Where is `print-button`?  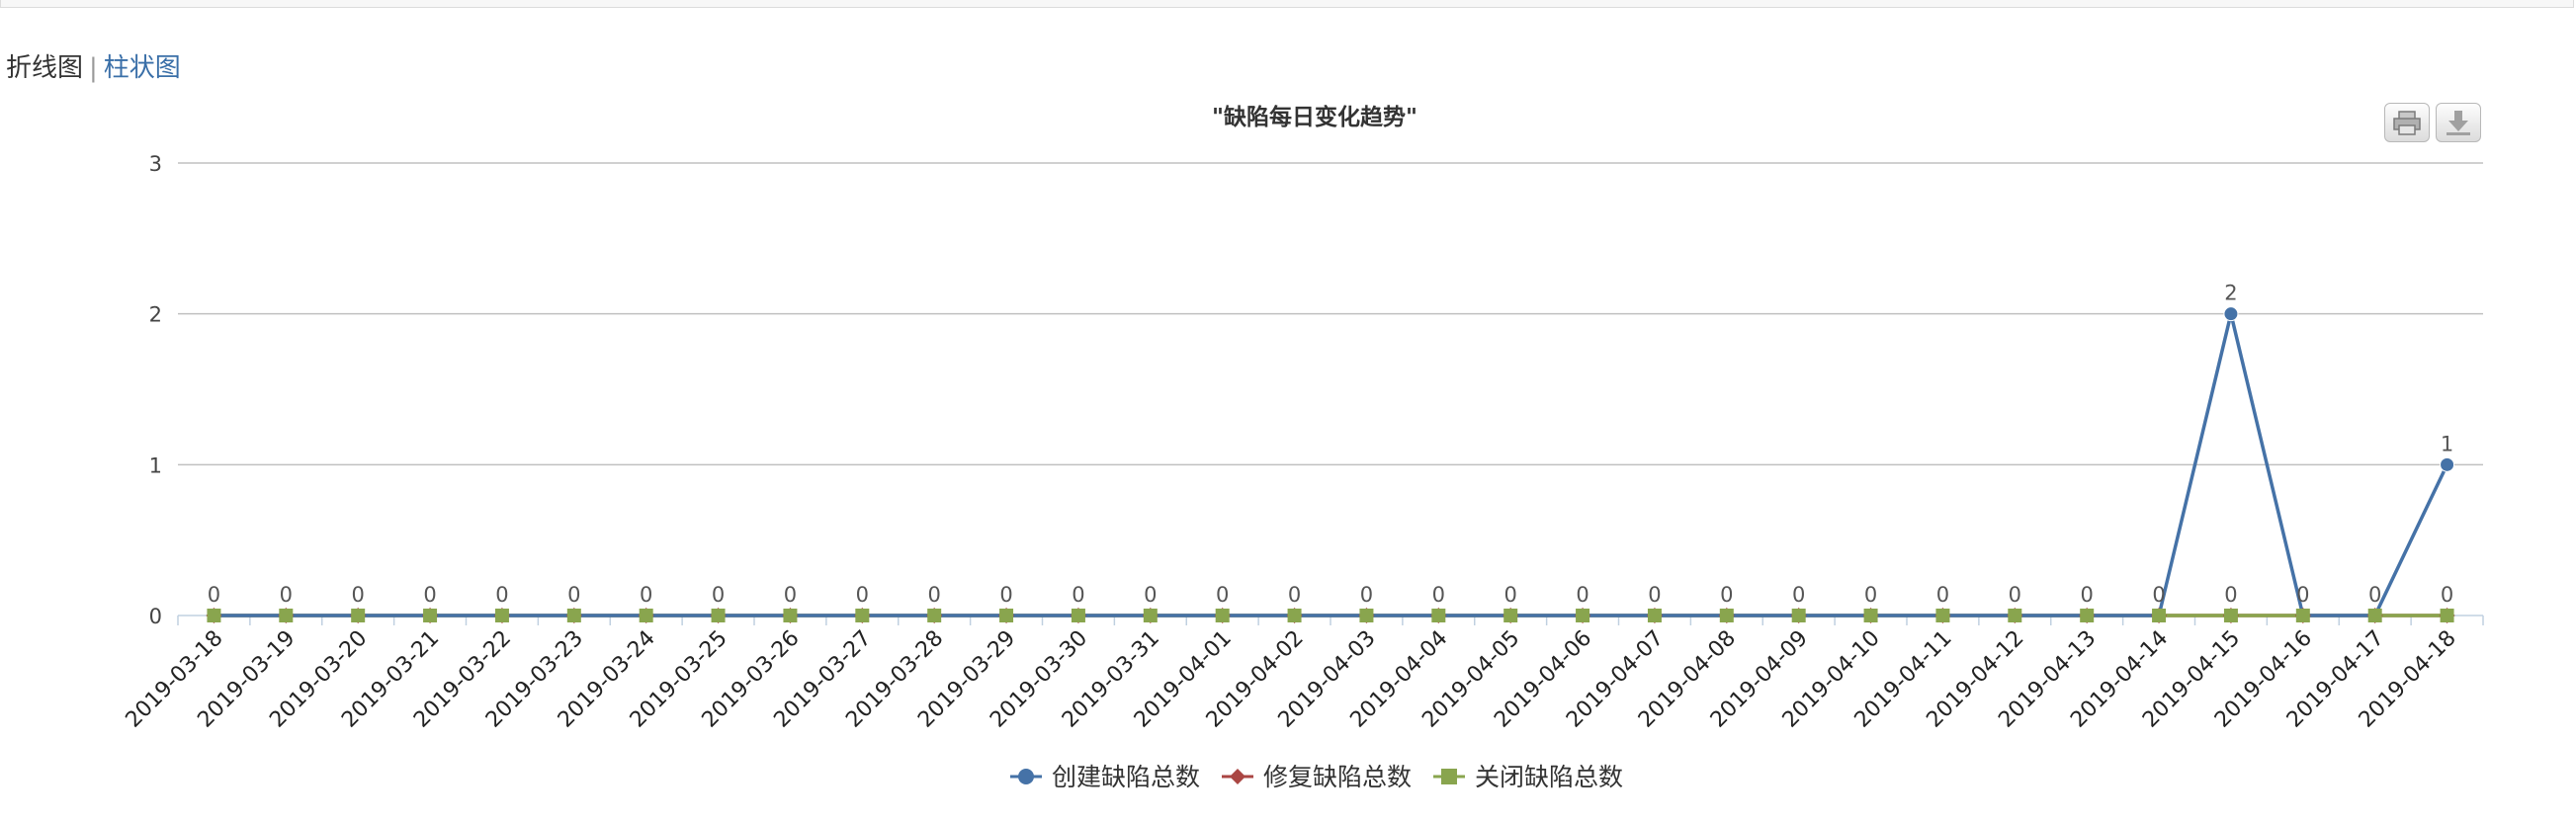 print-button is located at coordinates (2407, 123).